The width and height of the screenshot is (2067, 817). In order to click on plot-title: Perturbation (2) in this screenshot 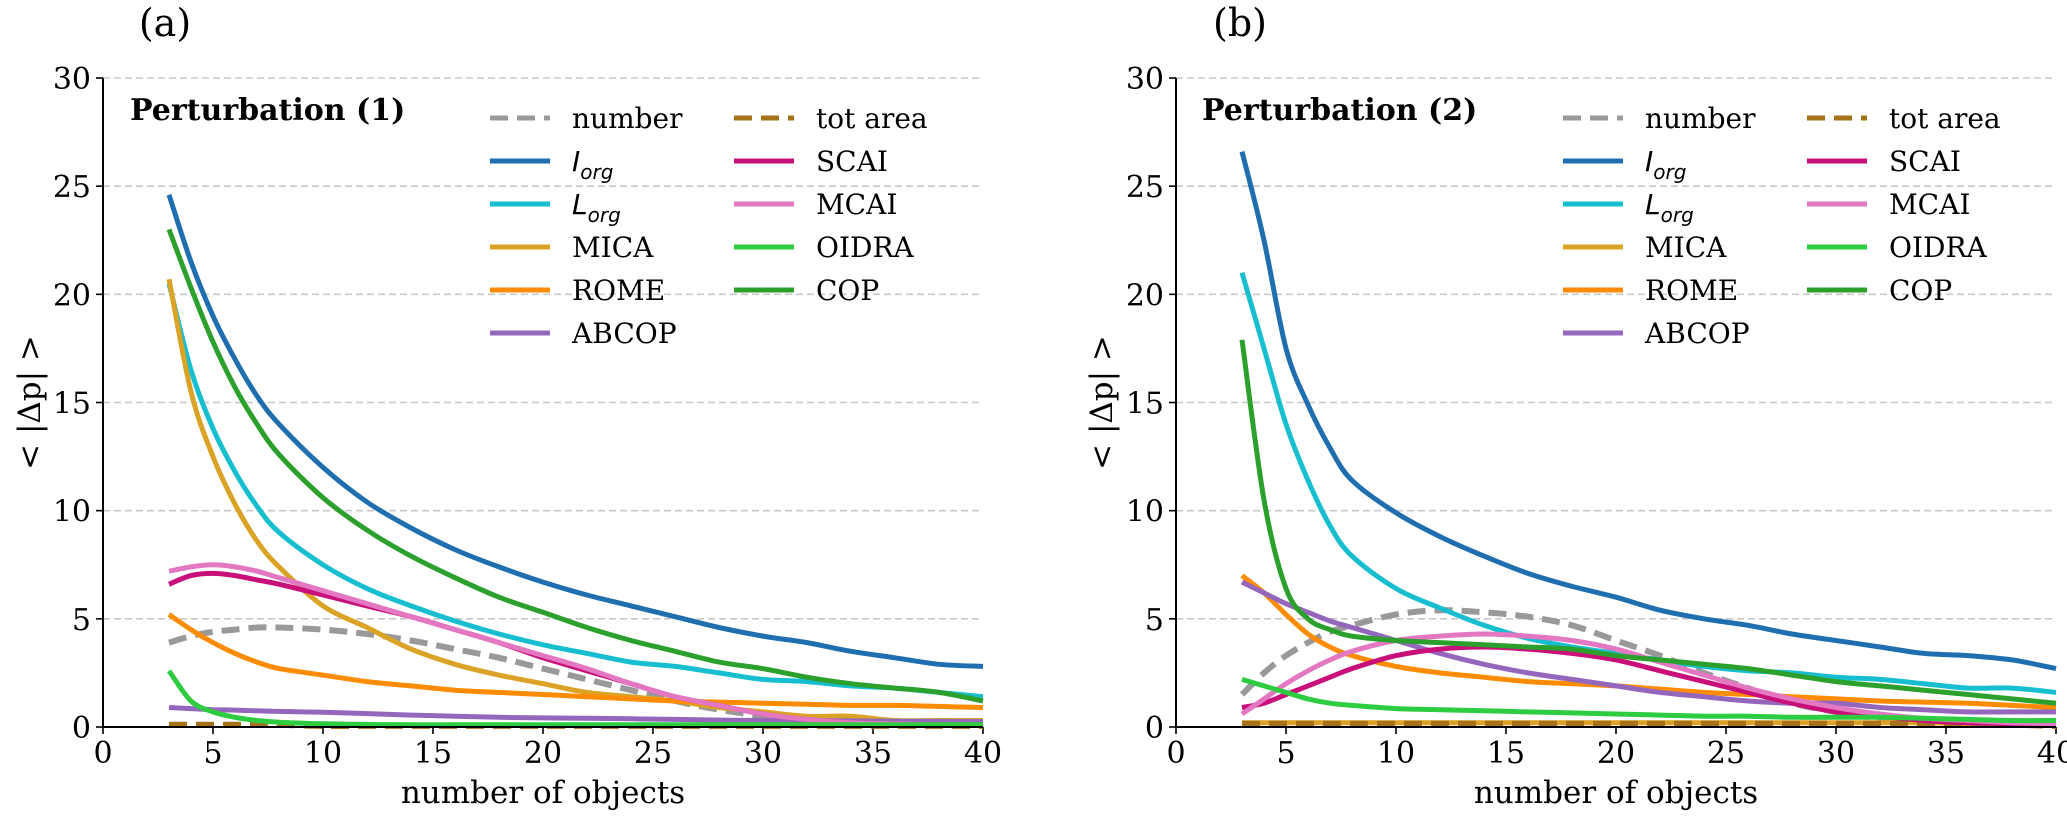, I will do `click(1339, 110)`.